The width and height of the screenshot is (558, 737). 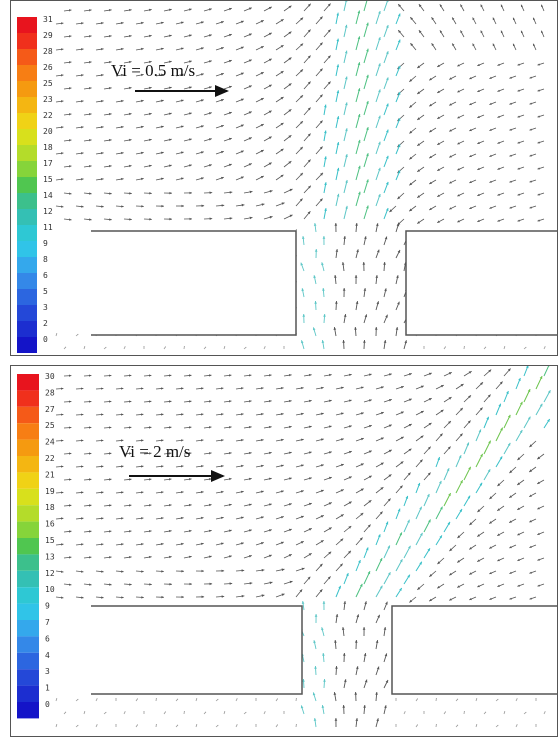 I want to click on colorbar-tick-label: 12, so click(x=50, y=573).